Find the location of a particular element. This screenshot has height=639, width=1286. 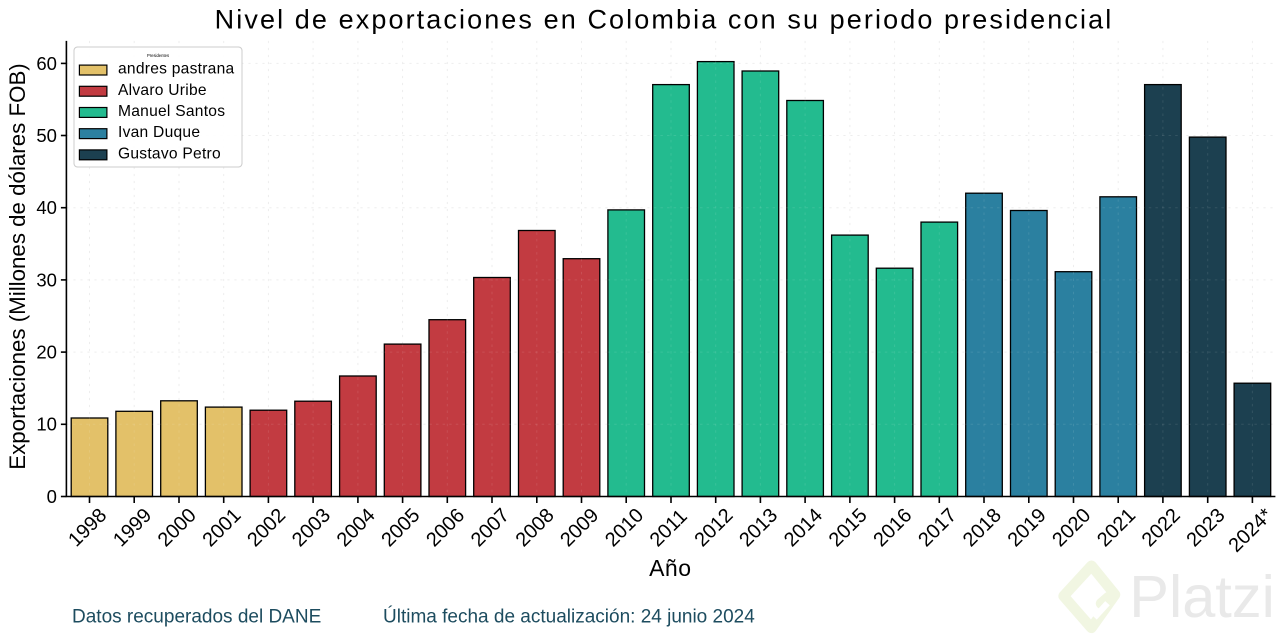

svg-text: Alvaro Uribe is located at coordinates (162, 90).